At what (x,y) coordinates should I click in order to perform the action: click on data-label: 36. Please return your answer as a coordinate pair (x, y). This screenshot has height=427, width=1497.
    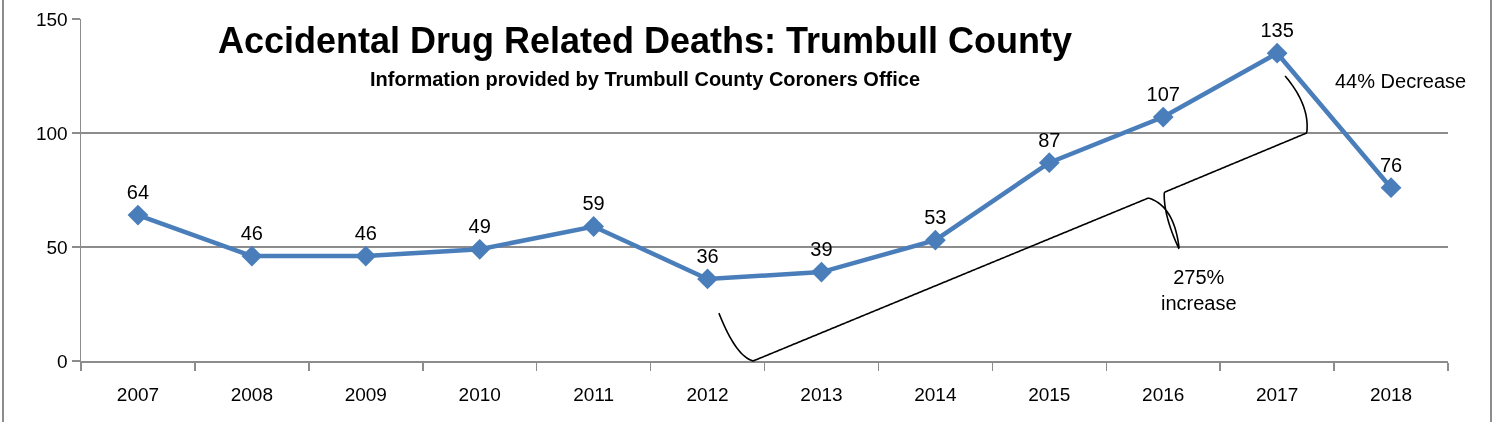
    Looking at the image, I should click on (707, 255).